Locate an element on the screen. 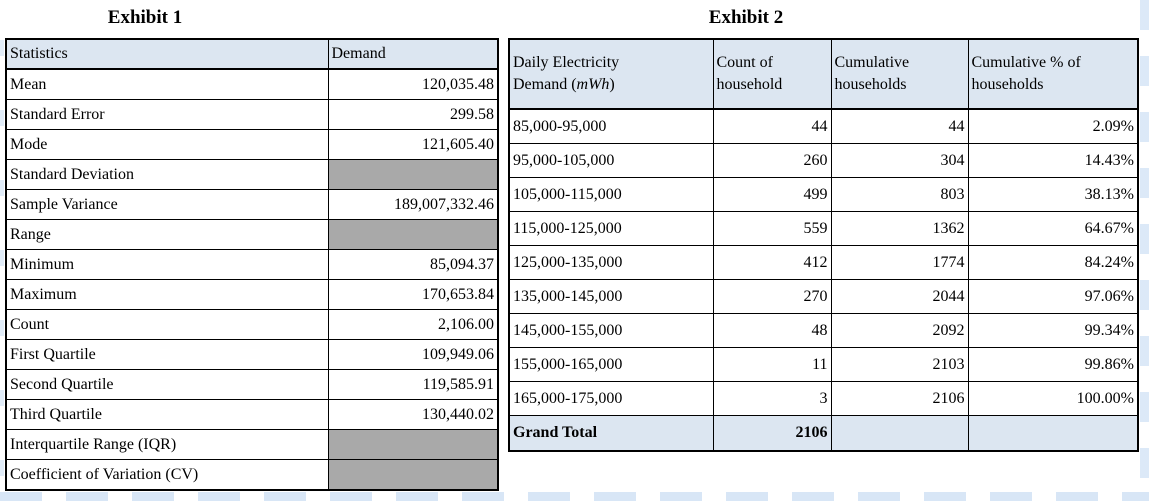  table-row: Coefficient of Variation (CV) is located at coordinates (252, 475).